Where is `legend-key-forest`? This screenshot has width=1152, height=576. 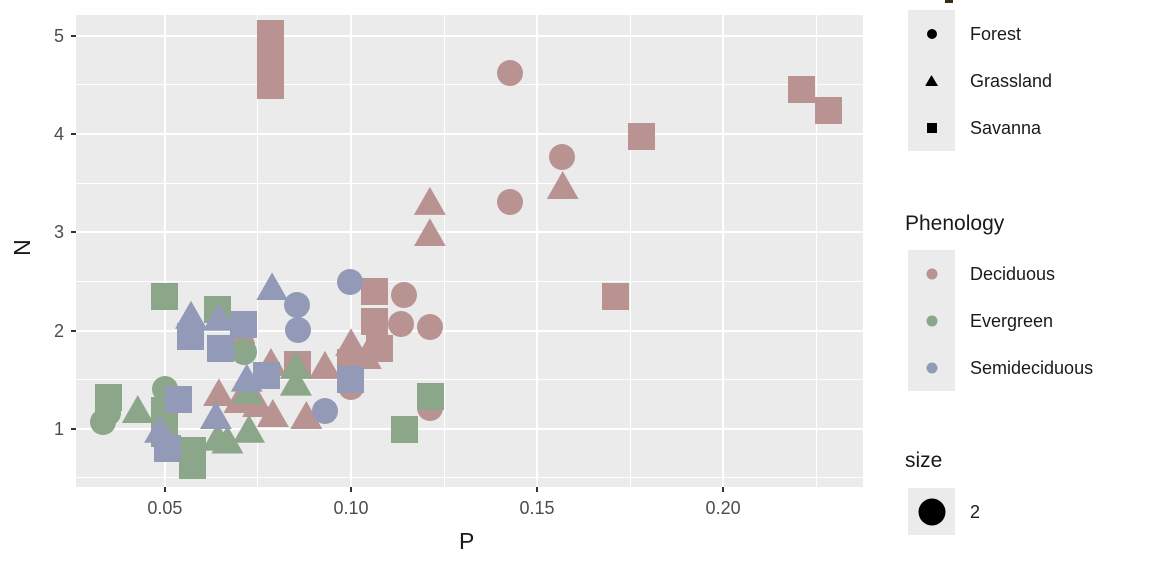
legend-key-forest is located at coordinates (931, 33).